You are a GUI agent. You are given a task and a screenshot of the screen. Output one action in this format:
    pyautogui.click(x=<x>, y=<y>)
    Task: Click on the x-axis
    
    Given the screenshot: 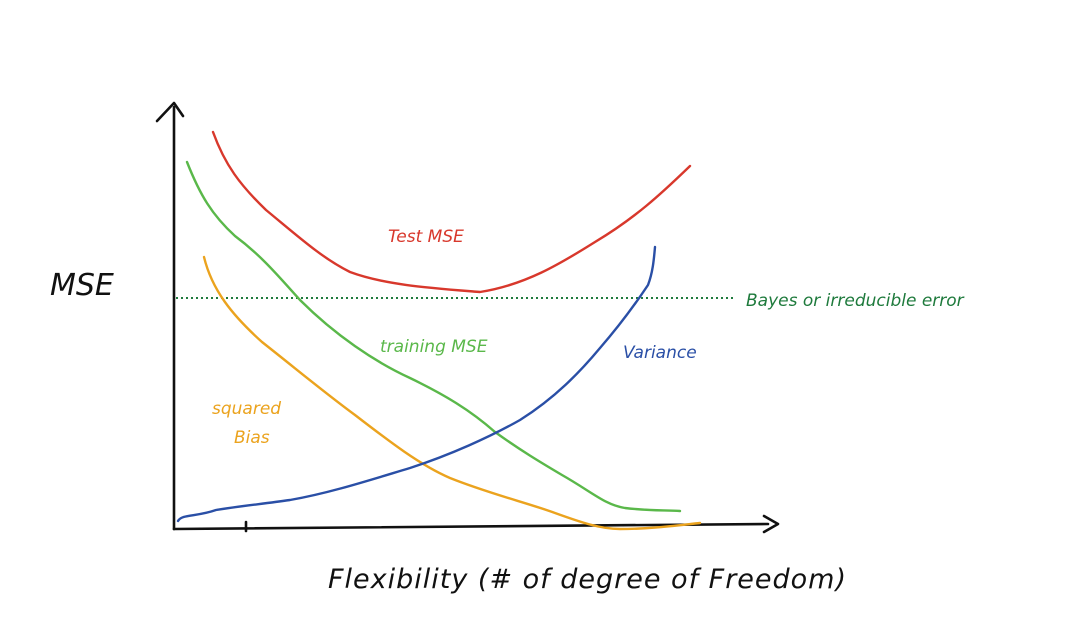 What is the action you would take?
    pyautogui.click(x=471, y=526)
    